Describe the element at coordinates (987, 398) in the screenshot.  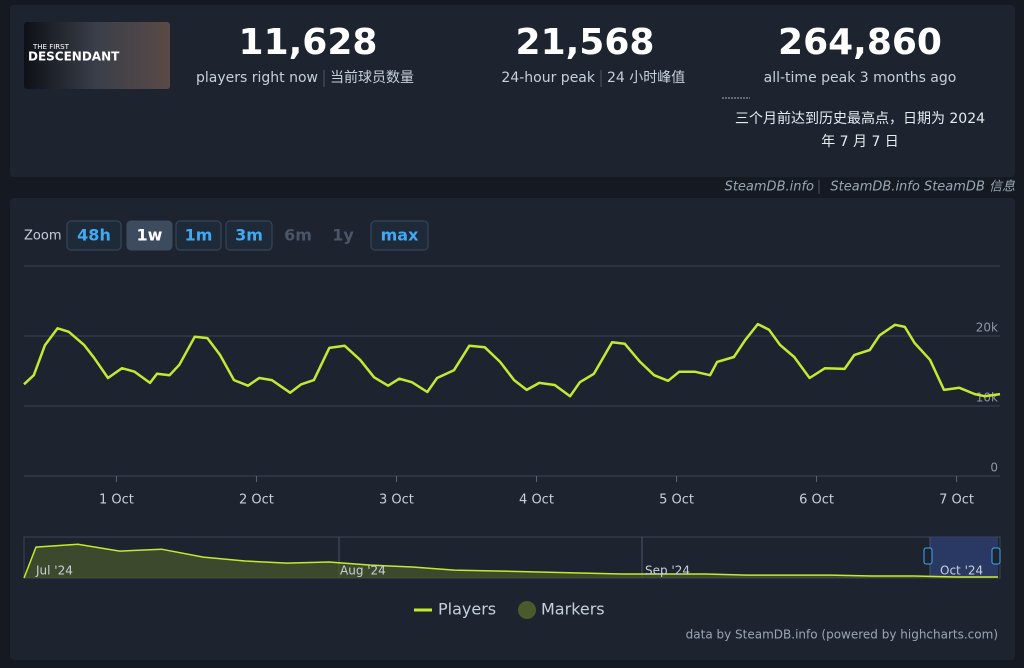
I see `y-tick-label: 10k` at that location.